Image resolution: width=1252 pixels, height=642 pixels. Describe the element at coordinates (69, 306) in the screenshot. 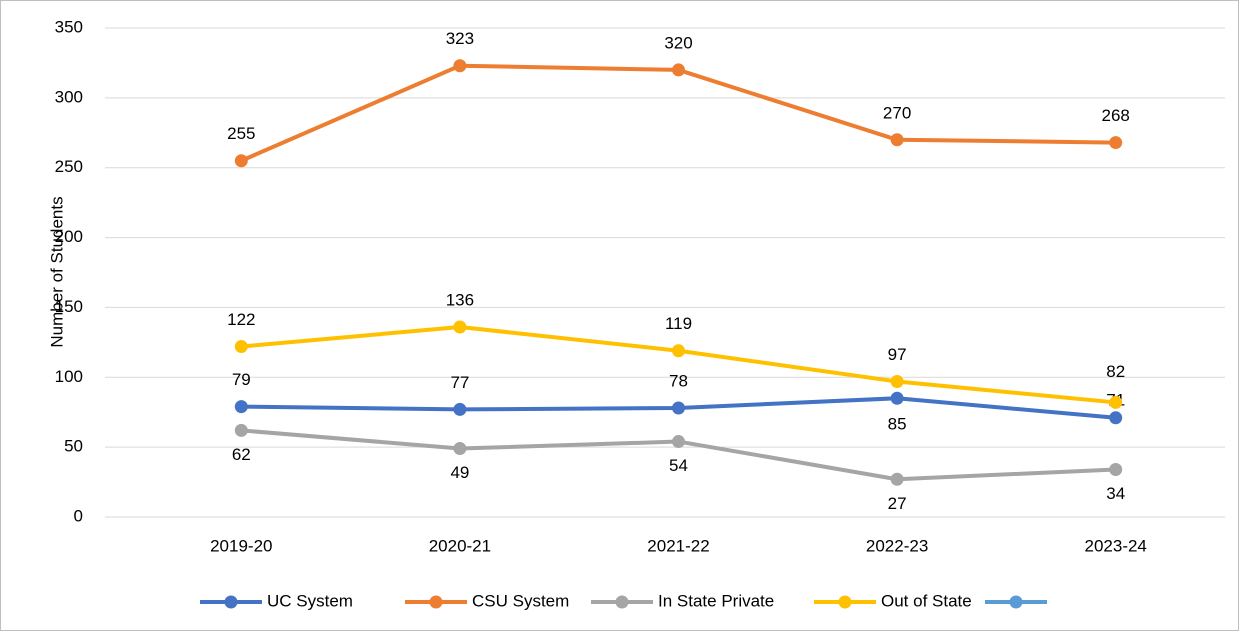

I see `y-tick-label: 150` at that location.